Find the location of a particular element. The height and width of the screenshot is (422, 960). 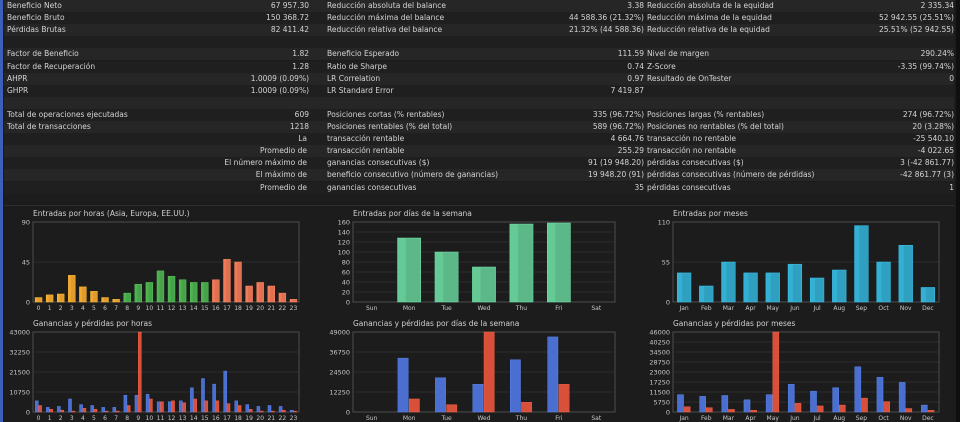

x-tick-label: 3 is located at coordinates (72, 308).